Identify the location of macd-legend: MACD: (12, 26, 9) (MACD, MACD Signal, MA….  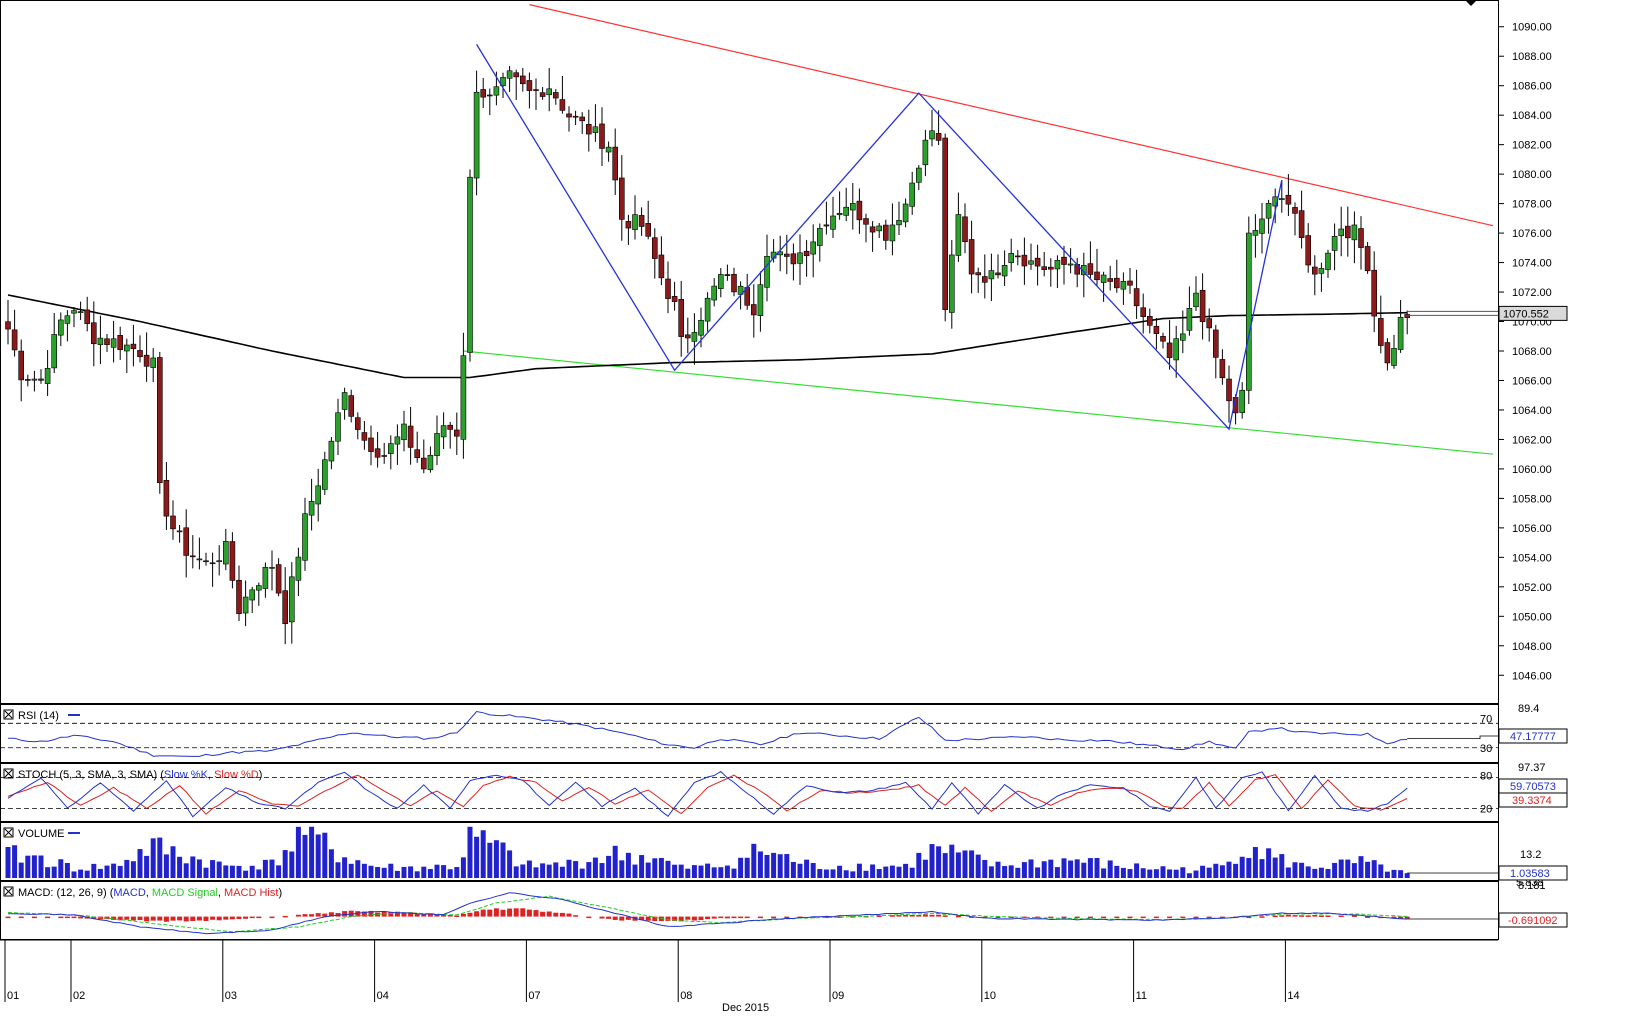
(150, 893).